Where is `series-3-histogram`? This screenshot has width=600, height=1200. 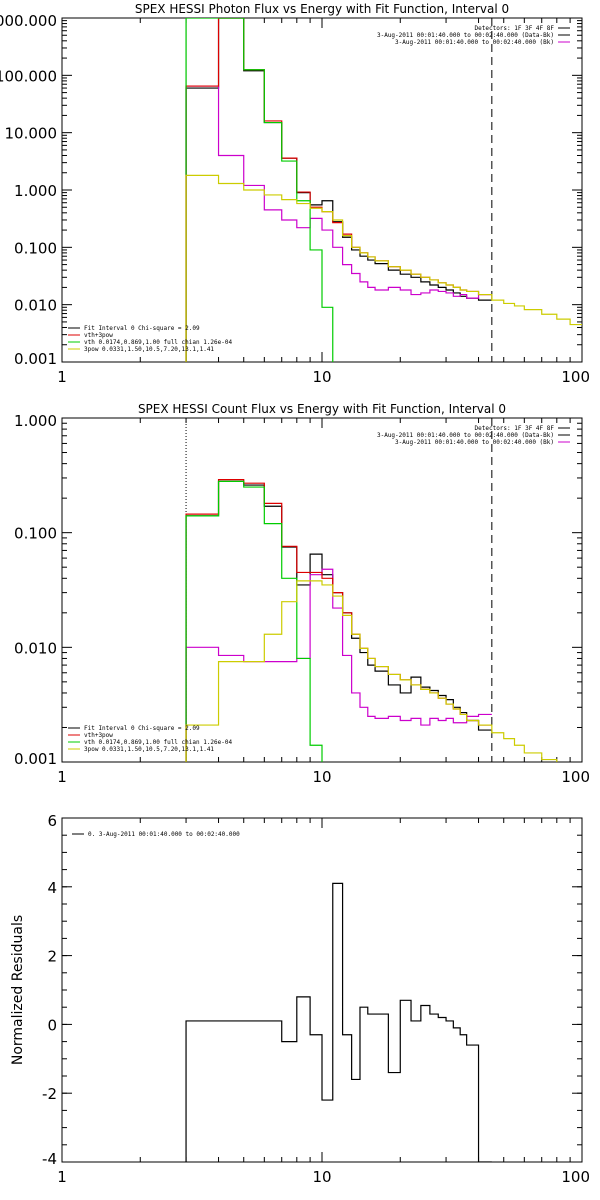
series-3-histogram is located at coordinates (338, 190).